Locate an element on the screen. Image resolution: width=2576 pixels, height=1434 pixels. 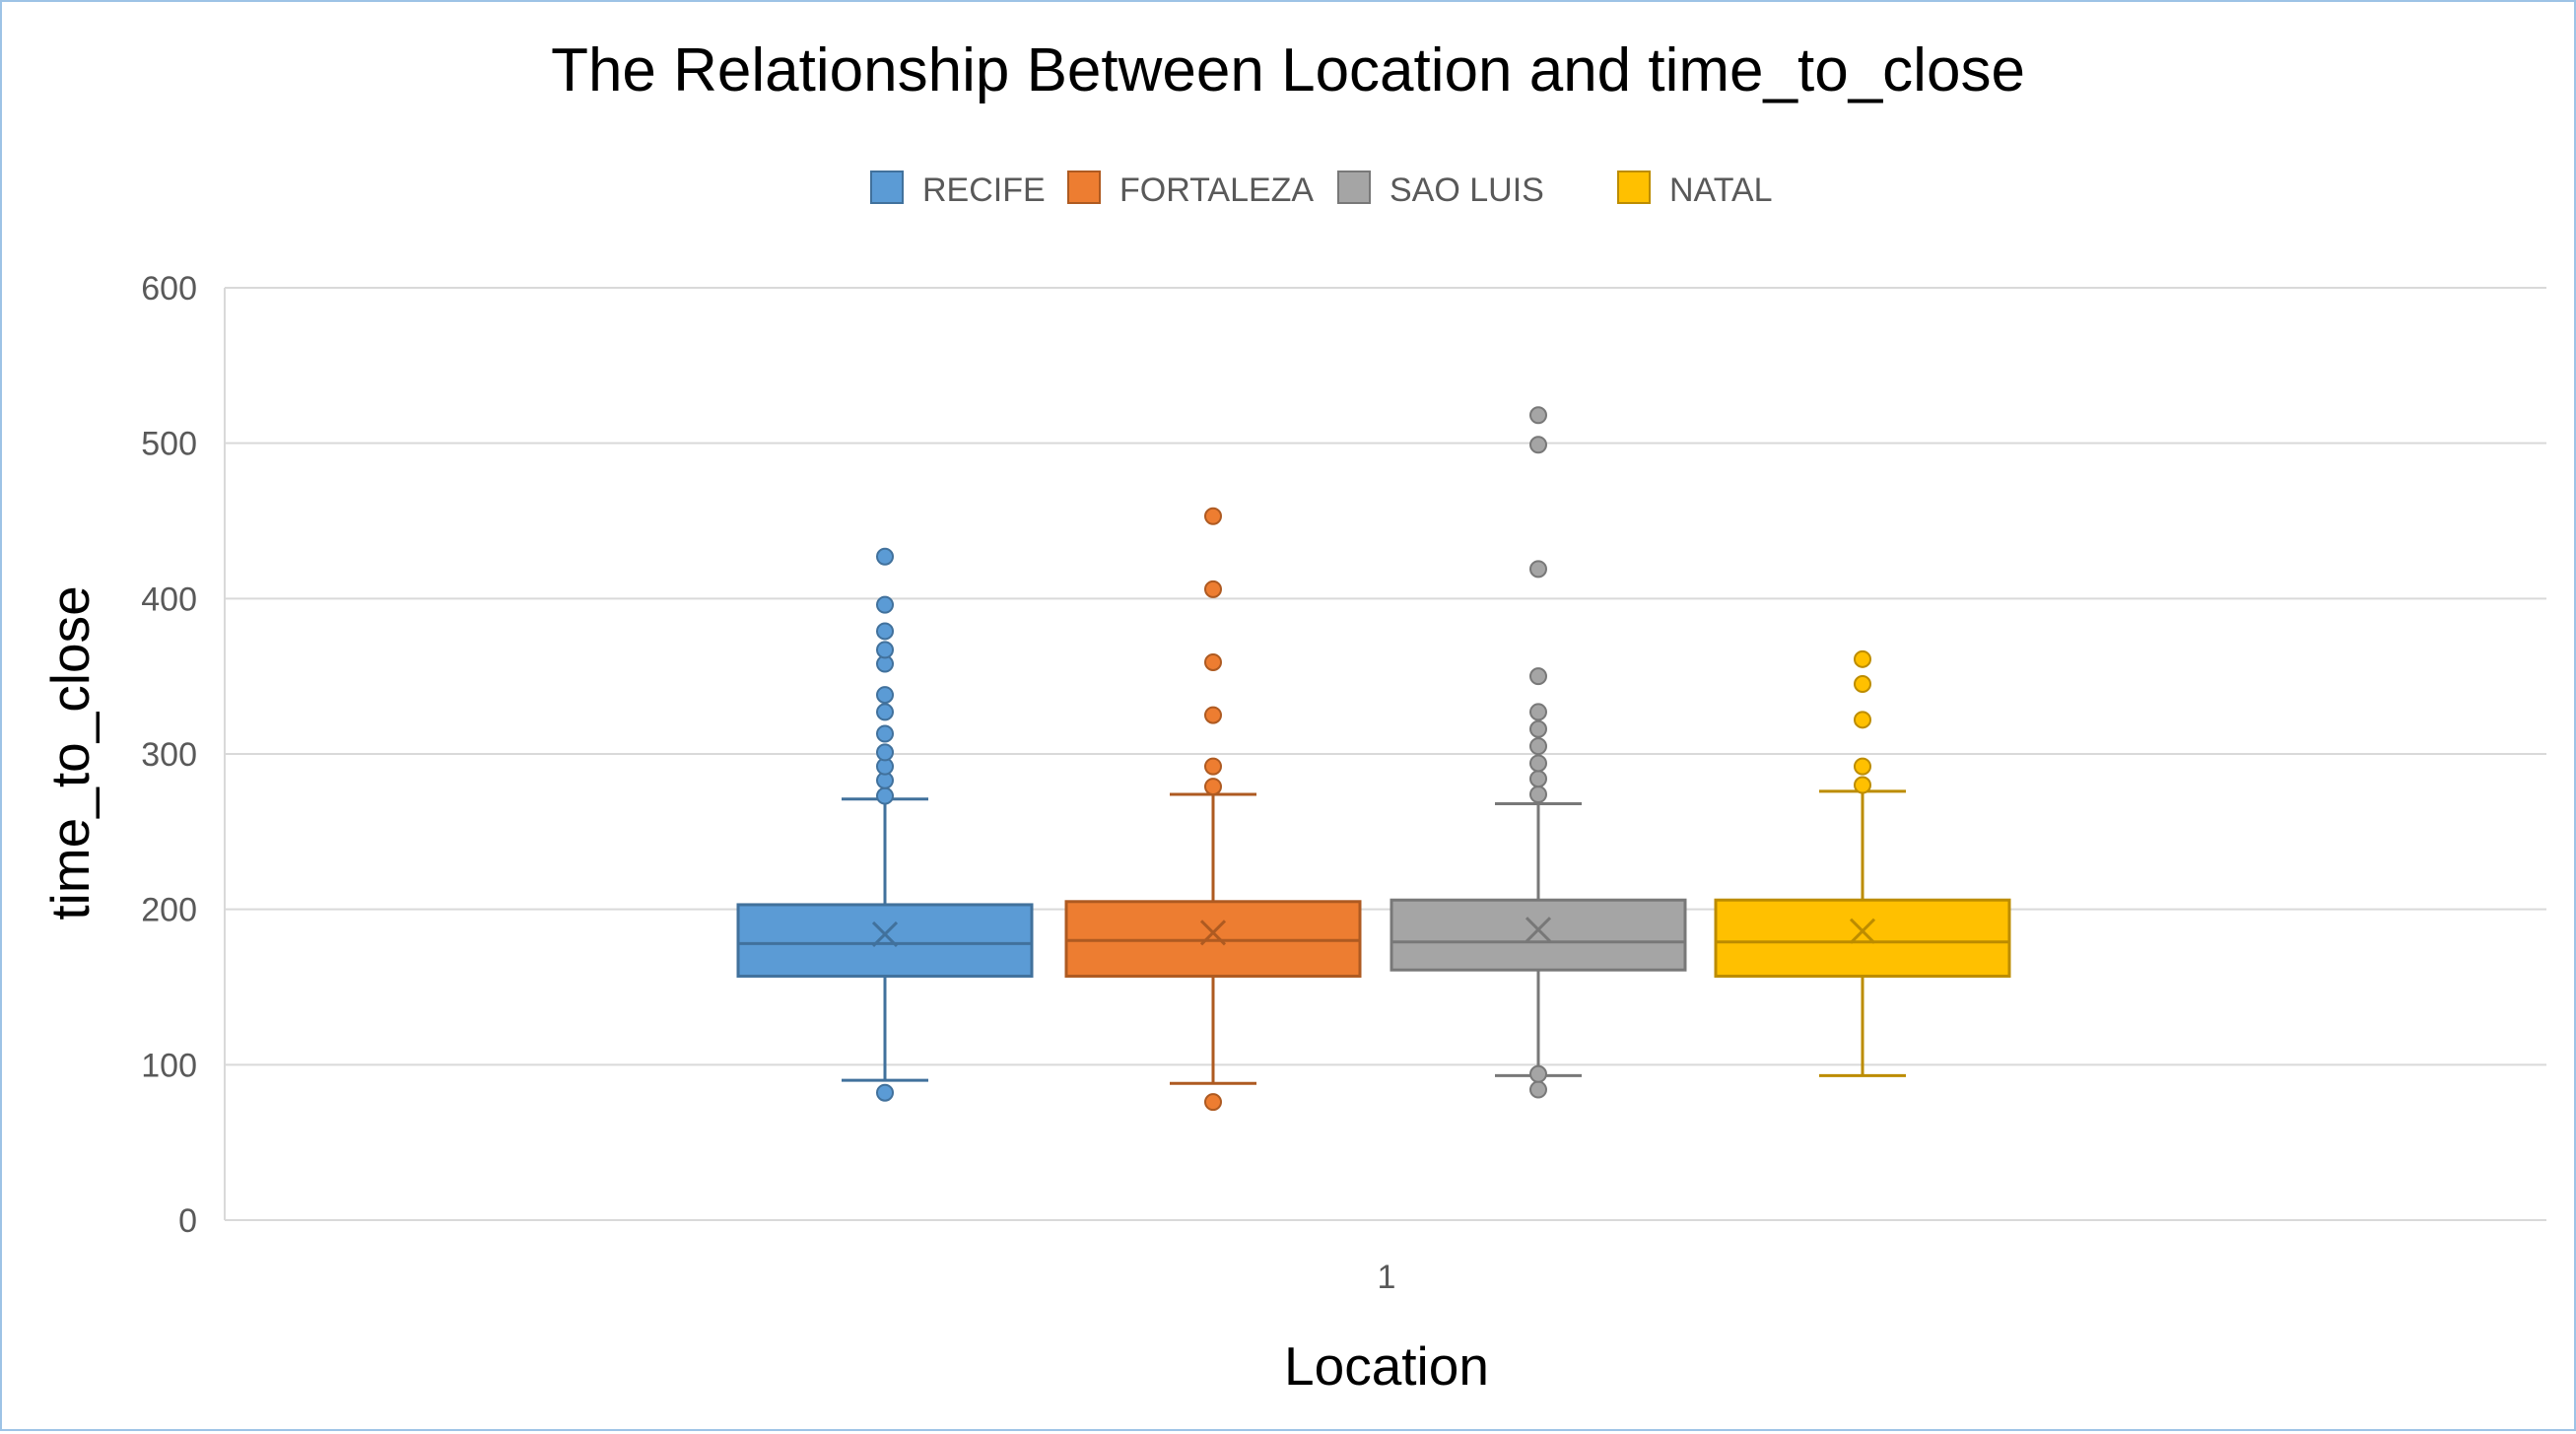
legend-label: SAO LUIS is located at coordinates (1467, 190).